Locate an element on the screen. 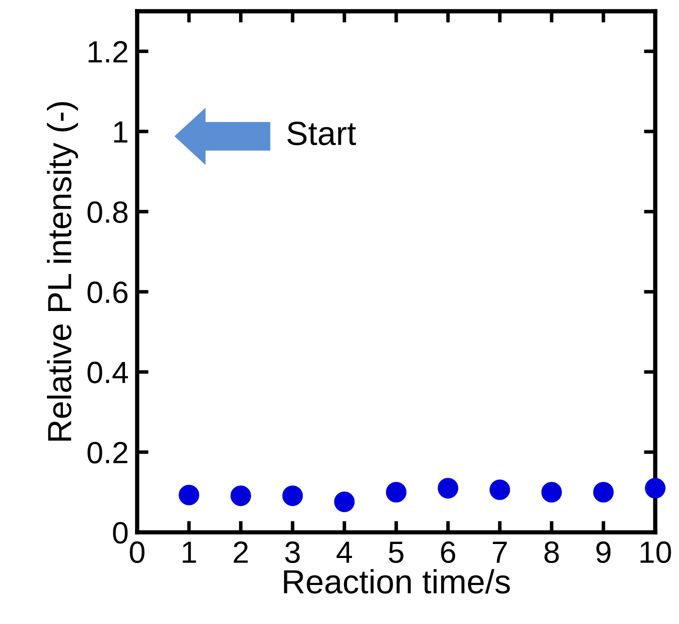  y-tick-label: 0 is located at coordinates (120, 533).